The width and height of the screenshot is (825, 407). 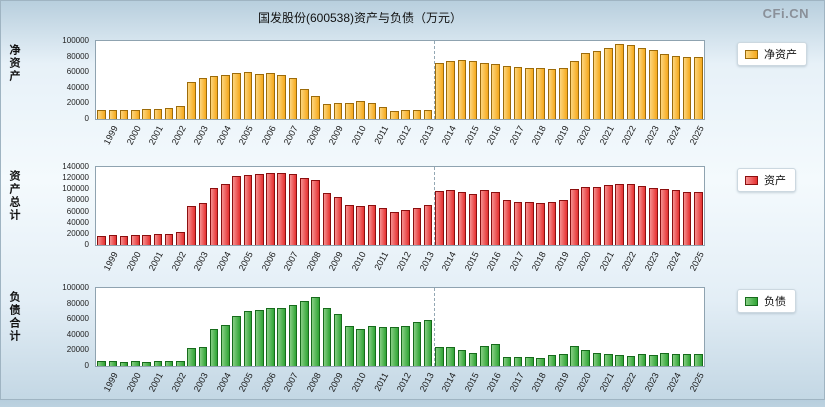 I want to click on legend-label: 净资产, so click(x=780, y=55).